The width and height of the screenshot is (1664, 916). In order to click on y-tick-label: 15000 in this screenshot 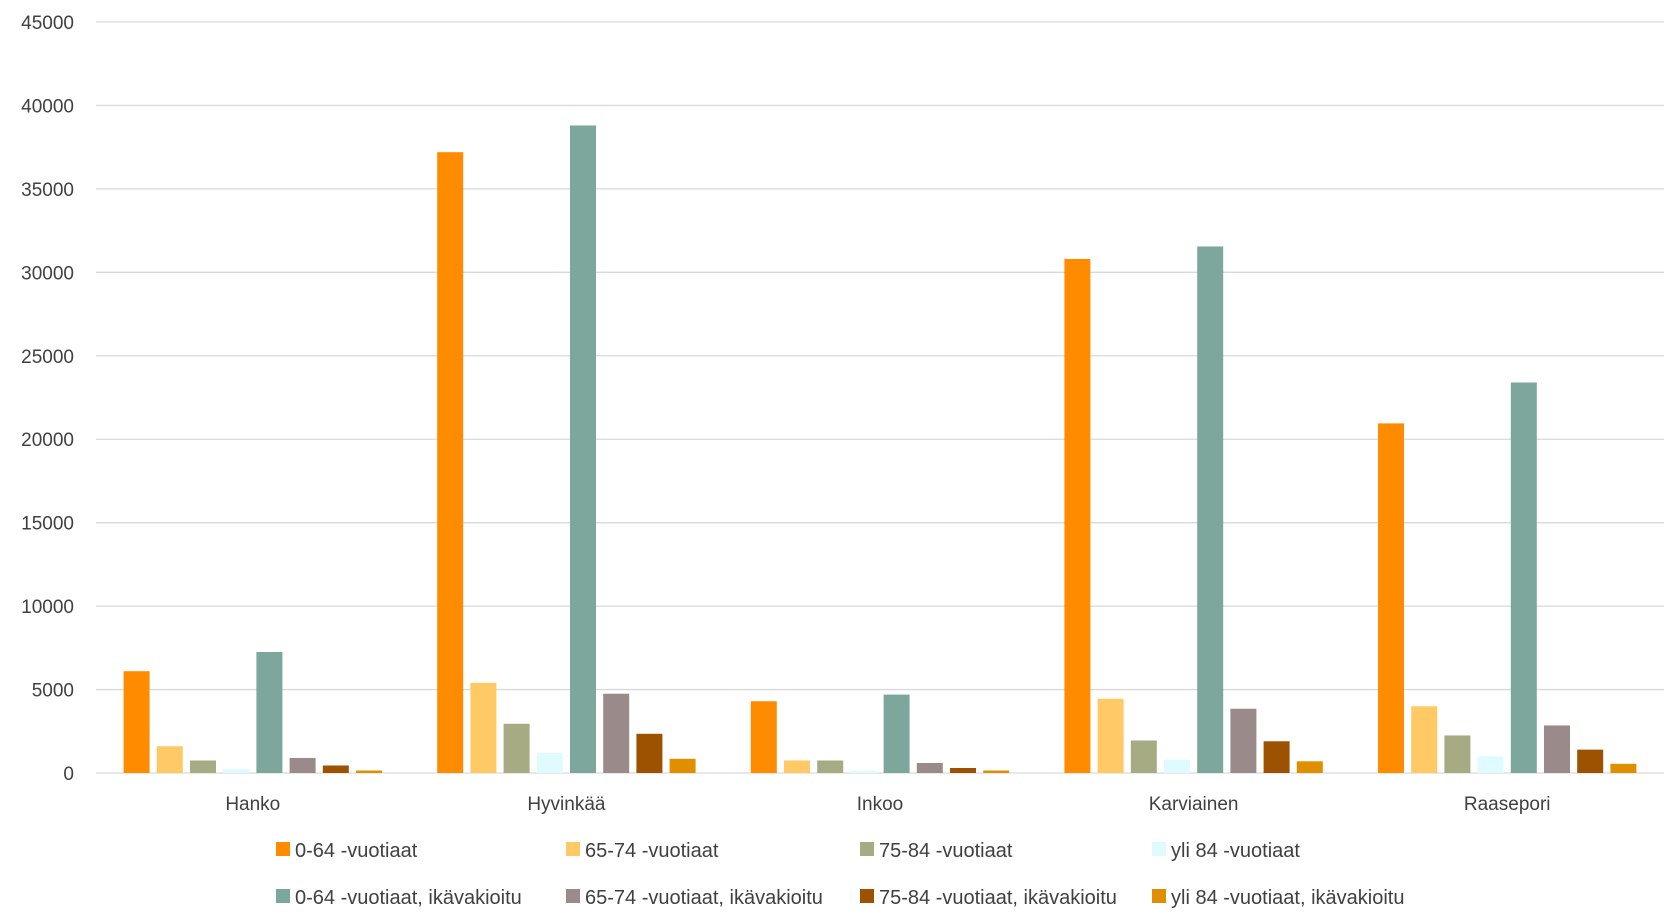, I will do `click(47, 524)`.